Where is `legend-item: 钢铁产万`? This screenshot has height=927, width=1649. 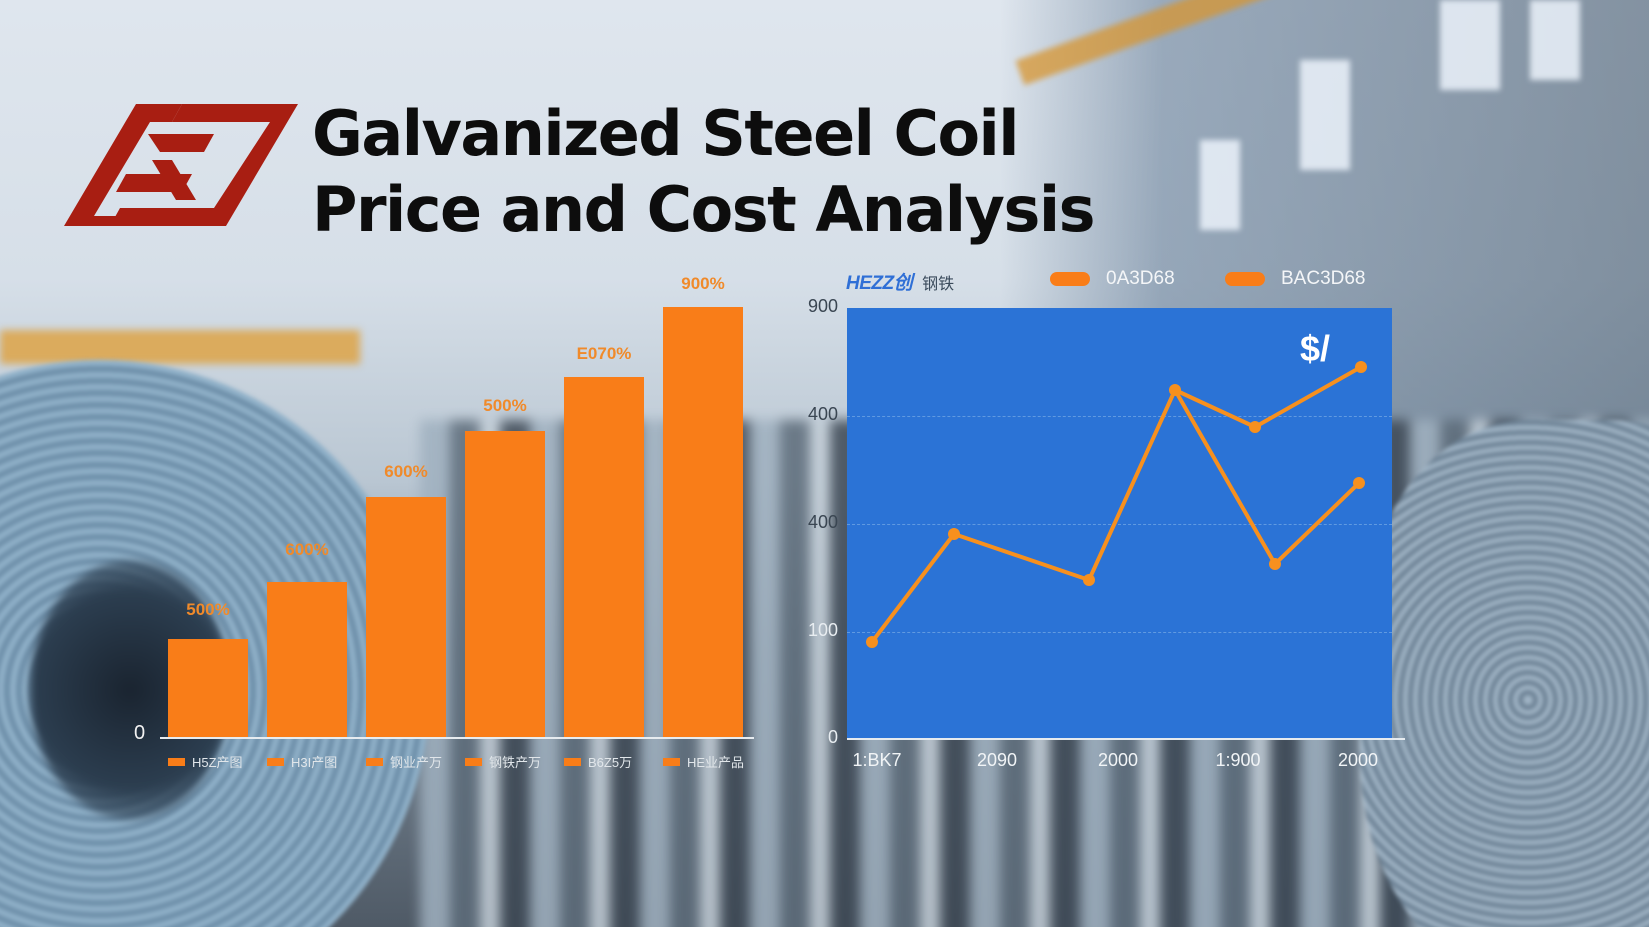
legend-item: 钢铁产万 is located at coordinates (514, 761).